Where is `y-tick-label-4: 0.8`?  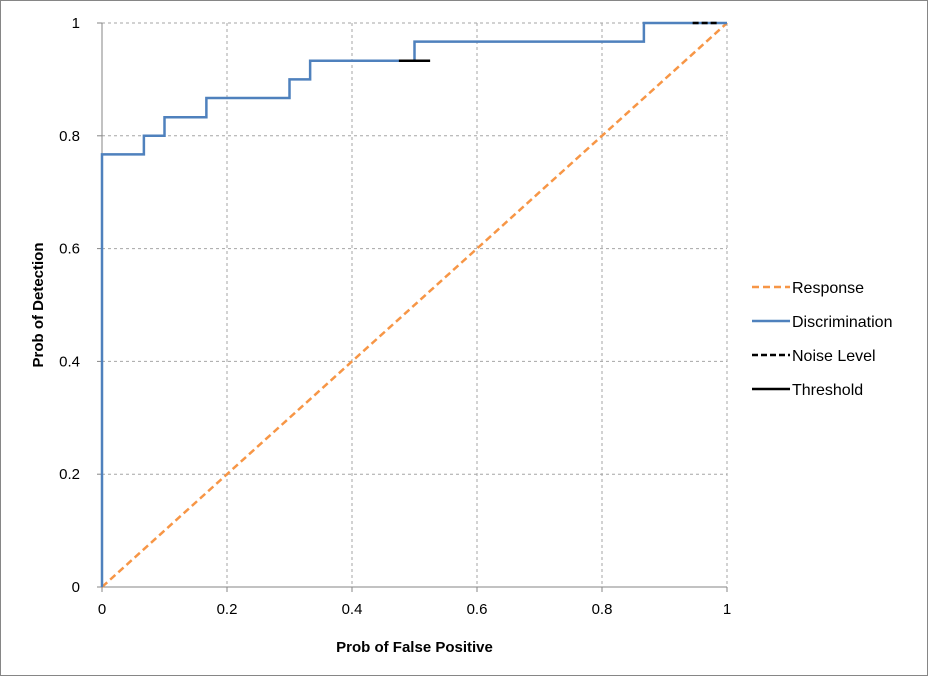 y-tick-label-4: 0.8 is located at coordinates (69, 136).